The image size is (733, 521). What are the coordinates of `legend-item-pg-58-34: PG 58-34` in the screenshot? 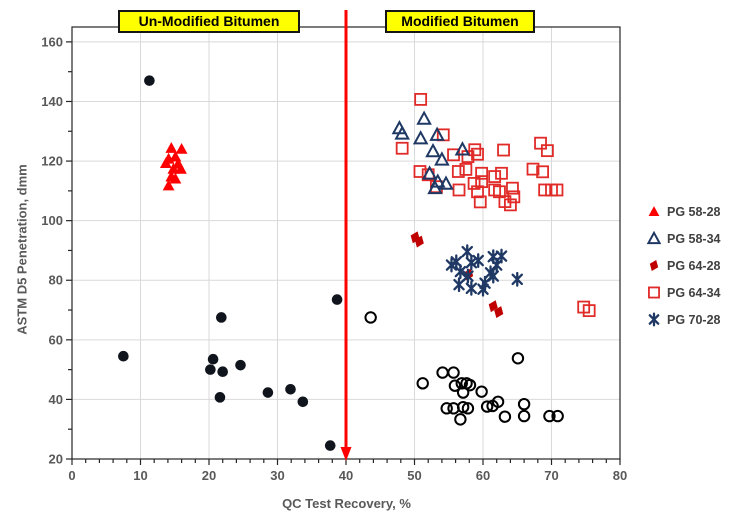 It's located at (683, 238).